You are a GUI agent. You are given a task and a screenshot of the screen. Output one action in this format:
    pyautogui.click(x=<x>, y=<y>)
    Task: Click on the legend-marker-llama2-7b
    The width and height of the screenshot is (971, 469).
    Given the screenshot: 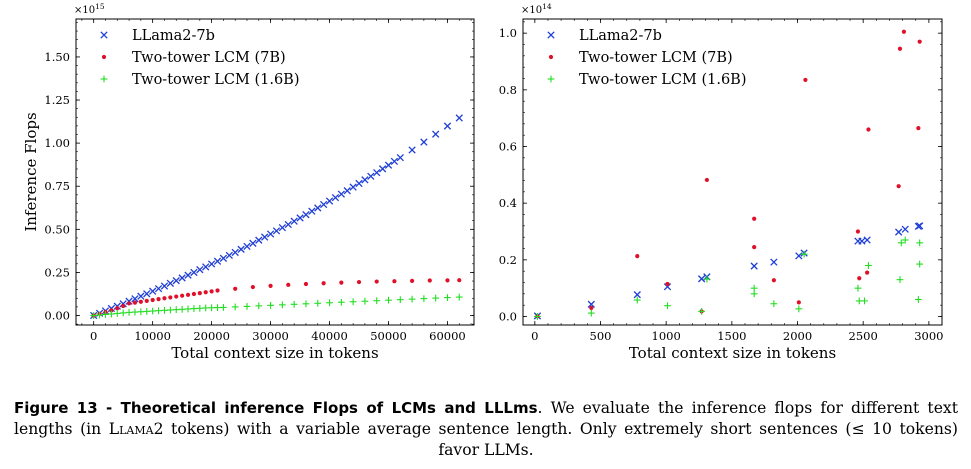 What is the action you would take?
    pyautogui.click(x=551, y=35)
    